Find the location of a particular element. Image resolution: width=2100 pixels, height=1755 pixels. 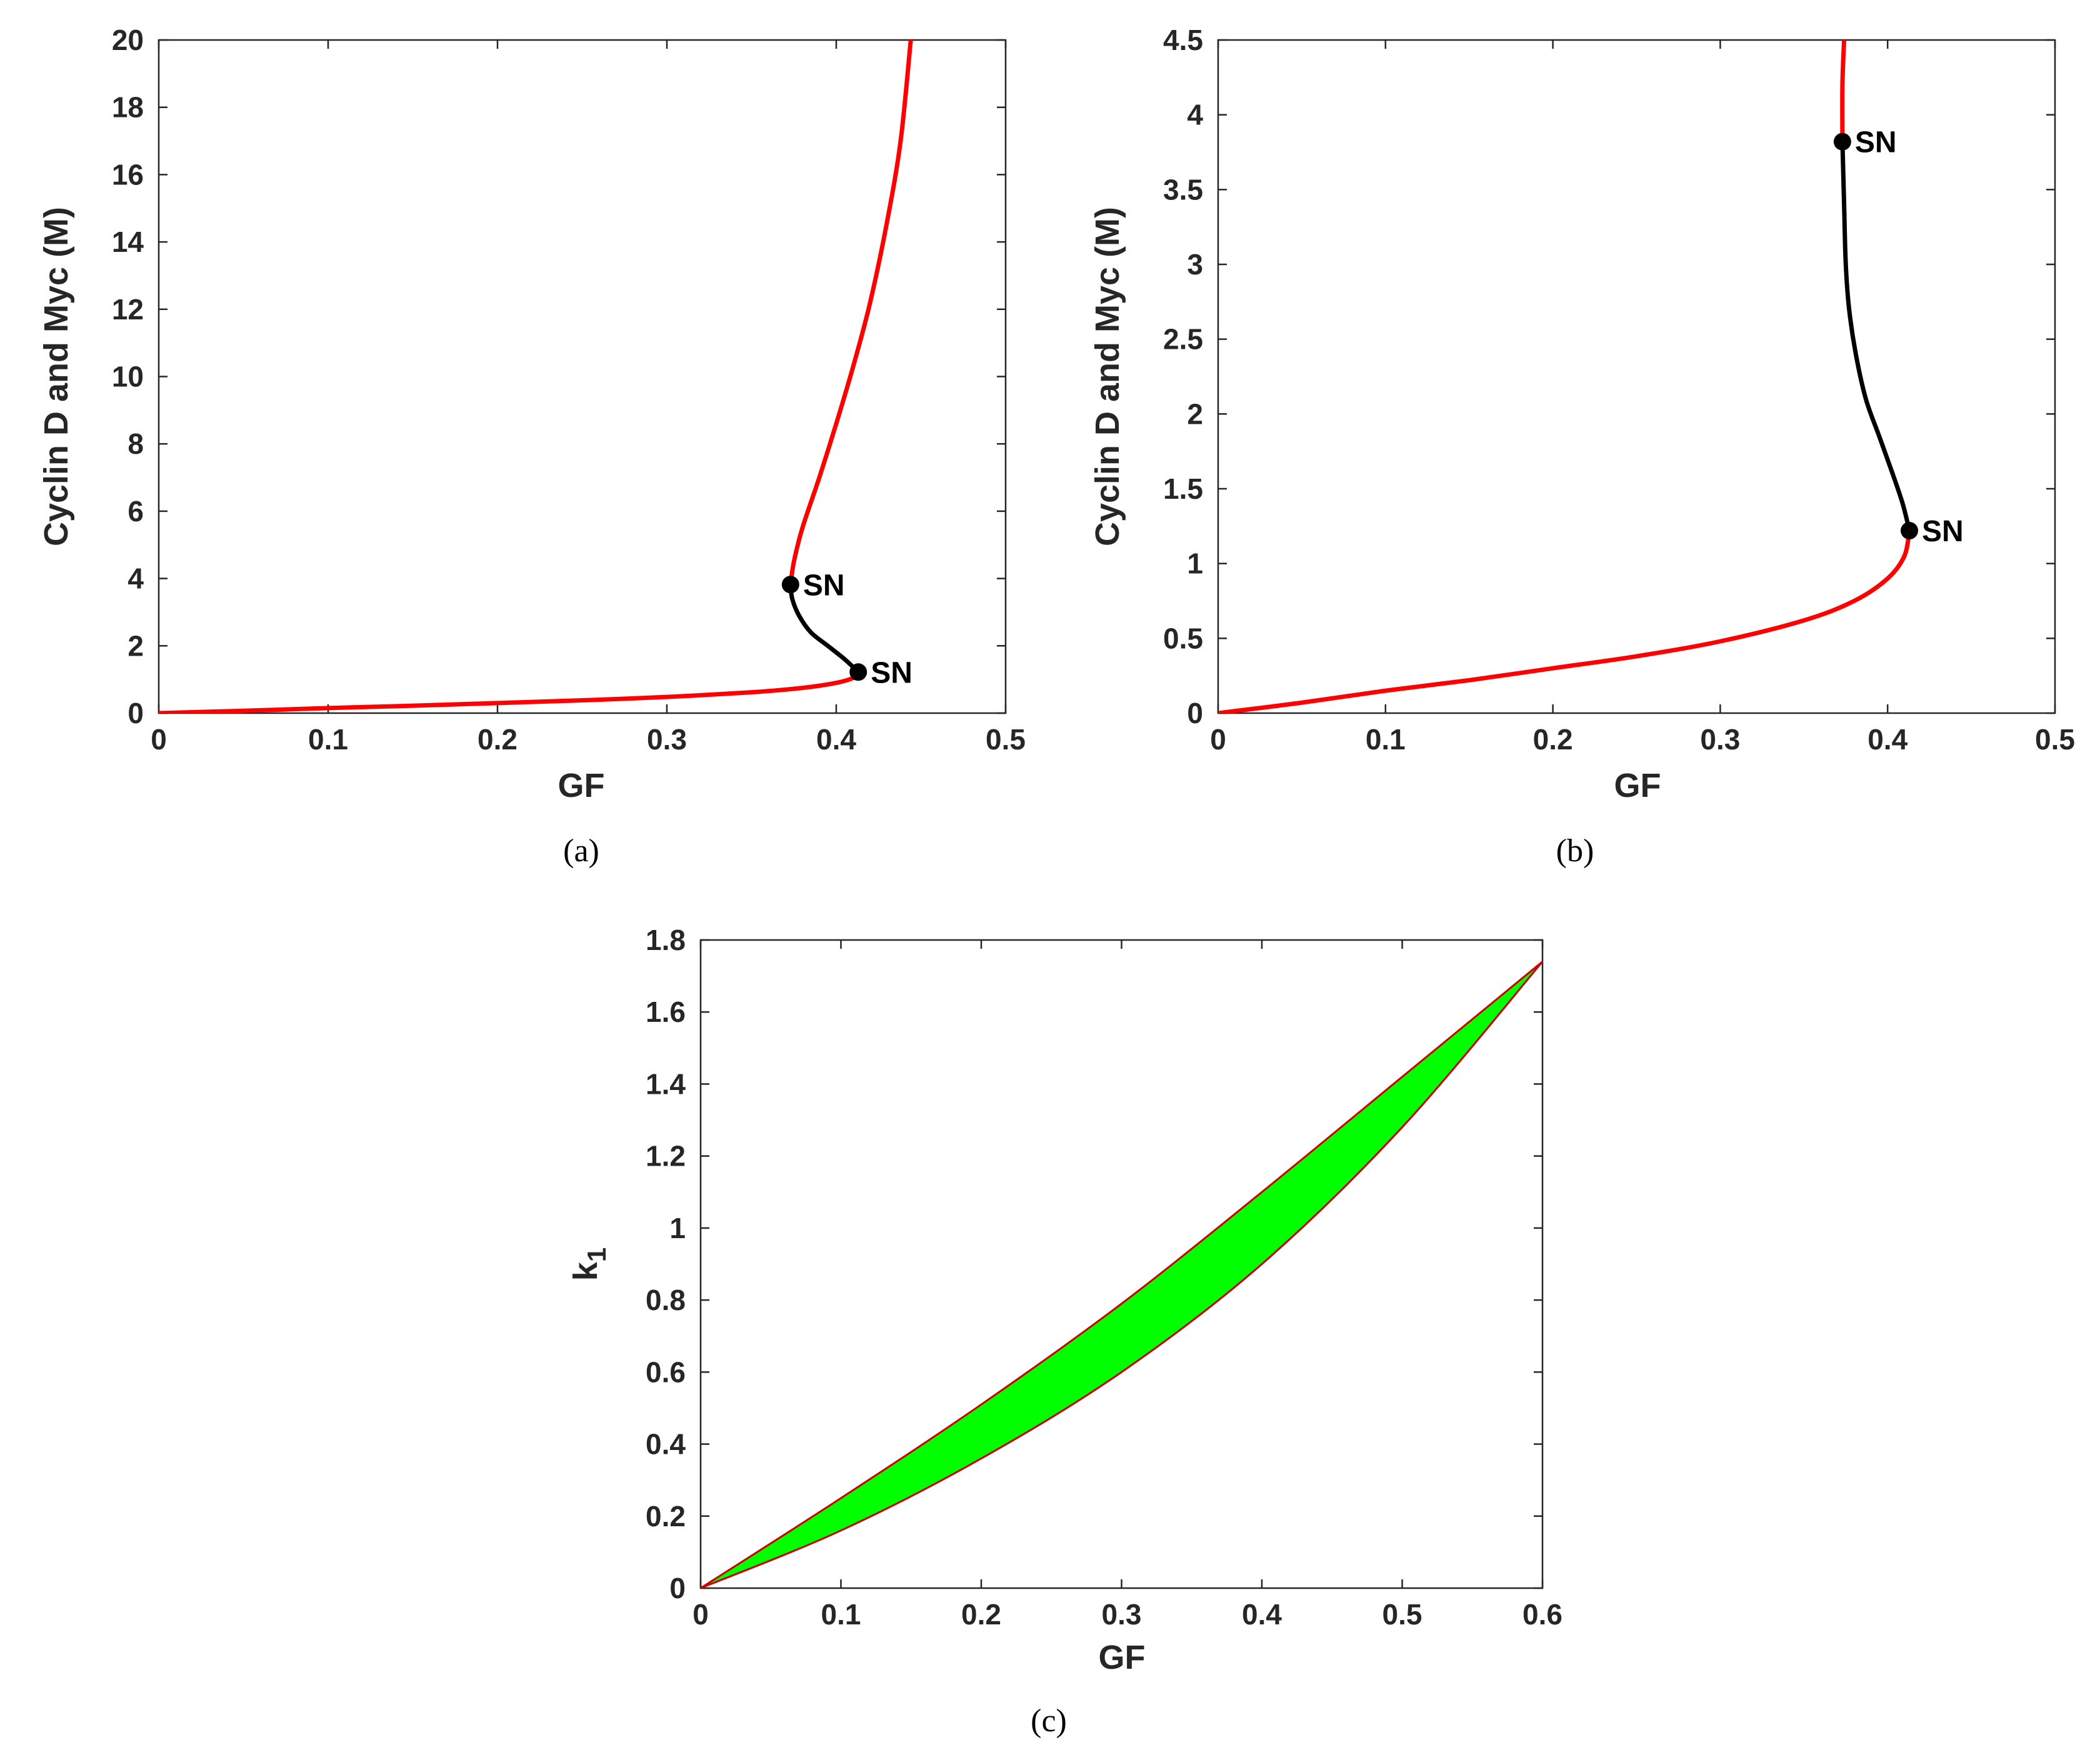

y-tick-label: 20 is located at coordinates (128, 40).